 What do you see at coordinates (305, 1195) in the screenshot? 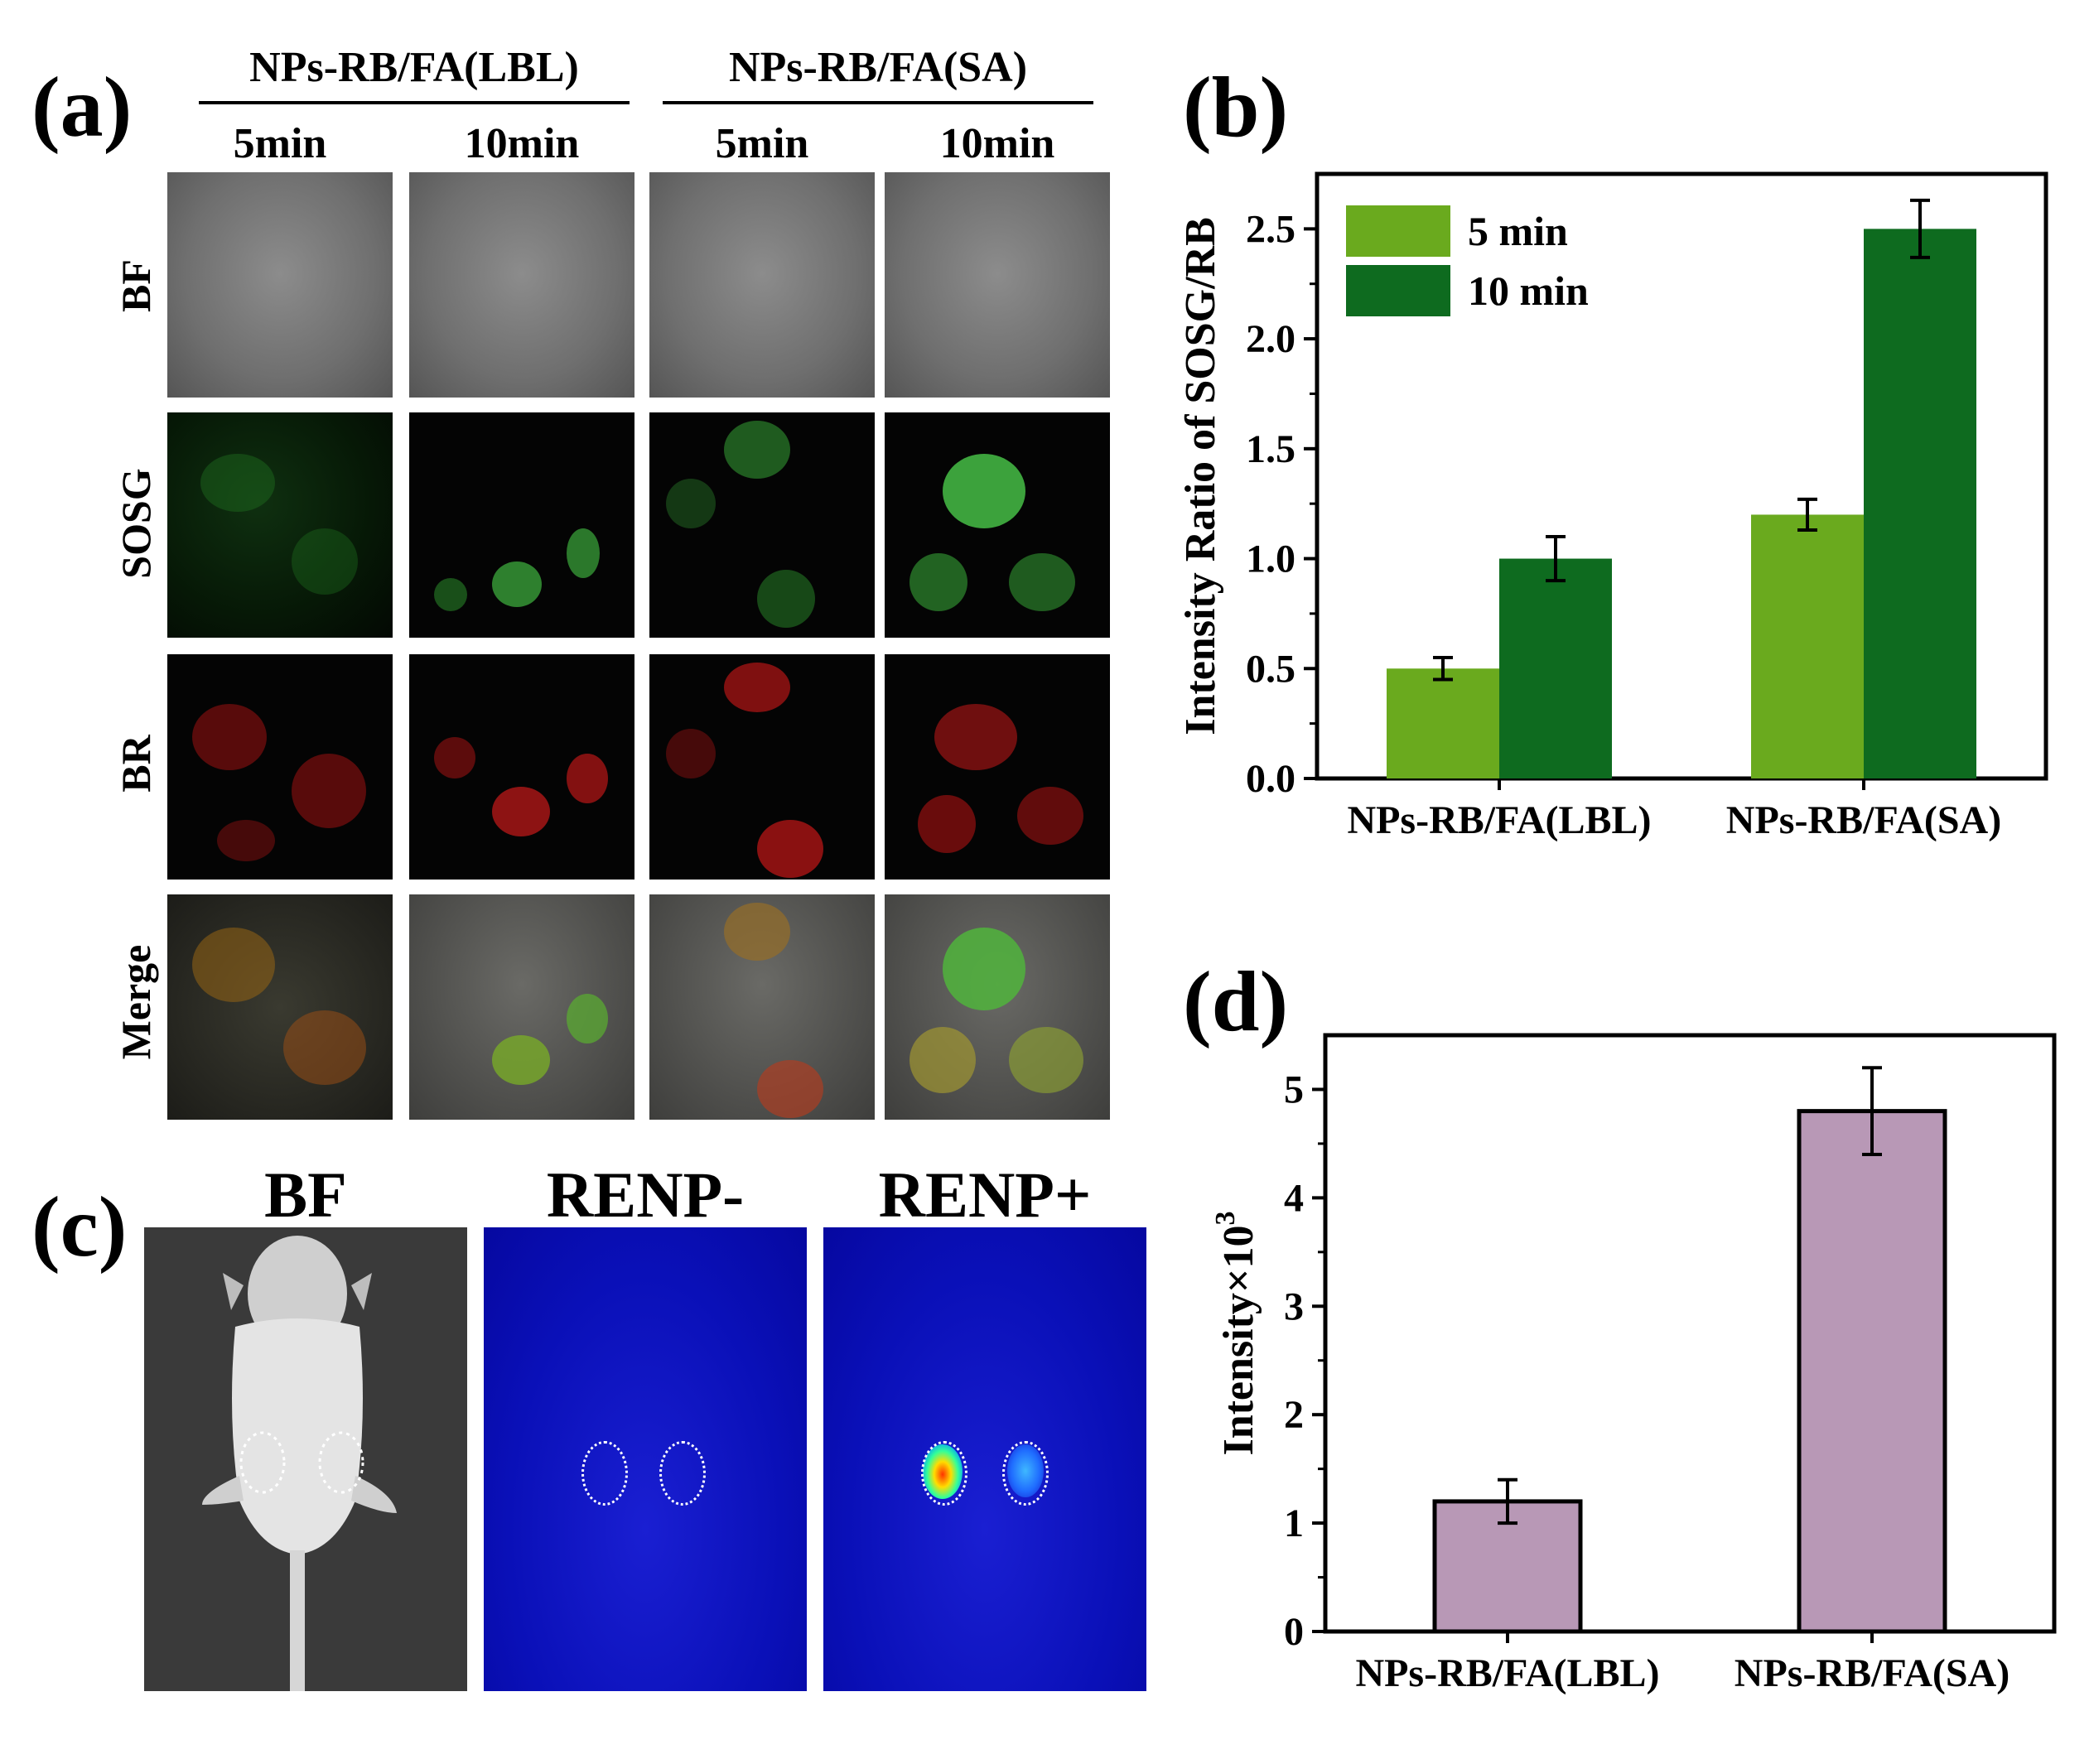
I see `mouse-title-bf: BF` at bounding box center [305, 1195].